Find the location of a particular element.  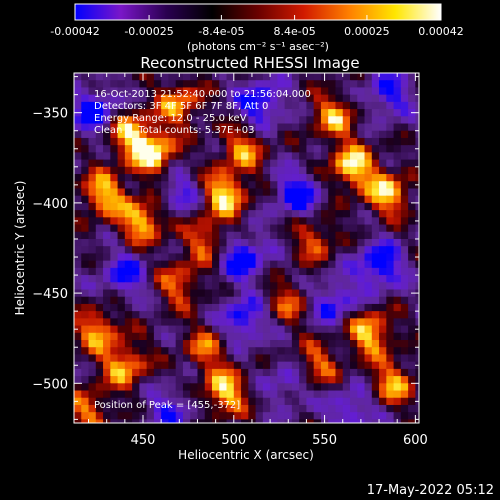

x-tick-label: 550 is located at coordinates (324, 440).